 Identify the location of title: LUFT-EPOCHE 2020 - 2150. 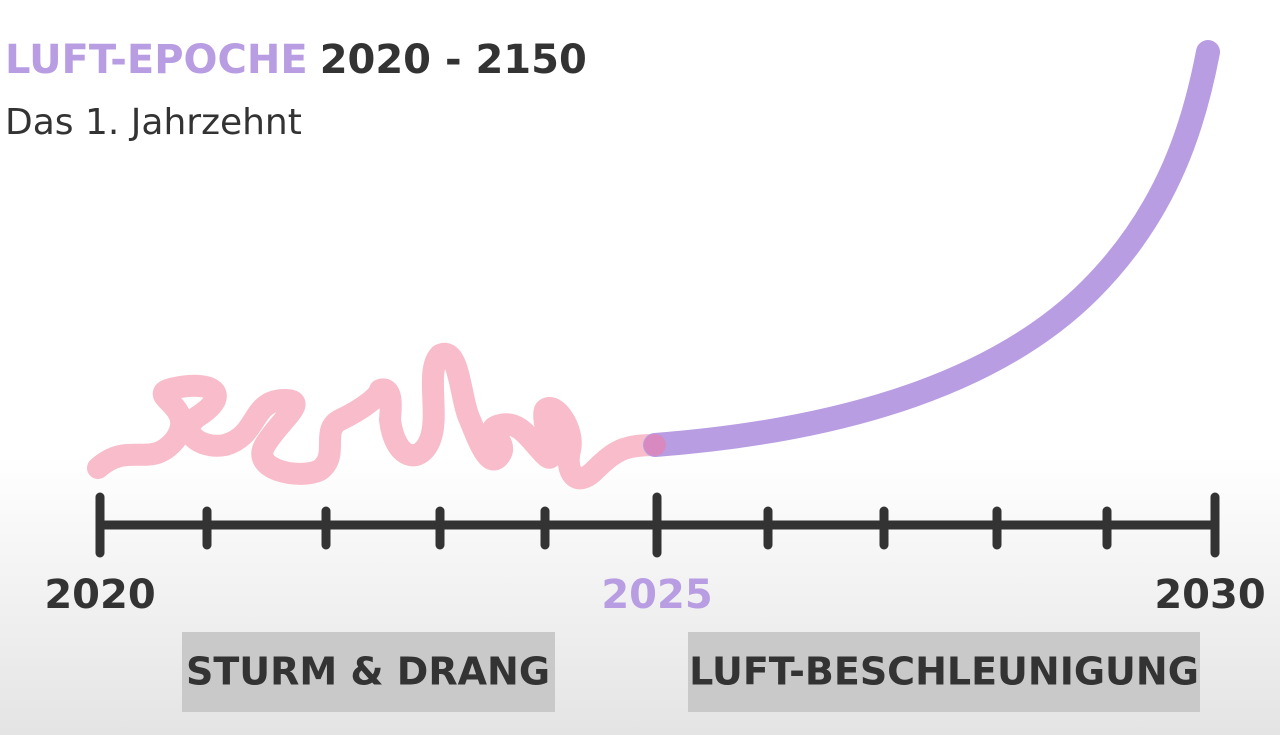
(296, 60).